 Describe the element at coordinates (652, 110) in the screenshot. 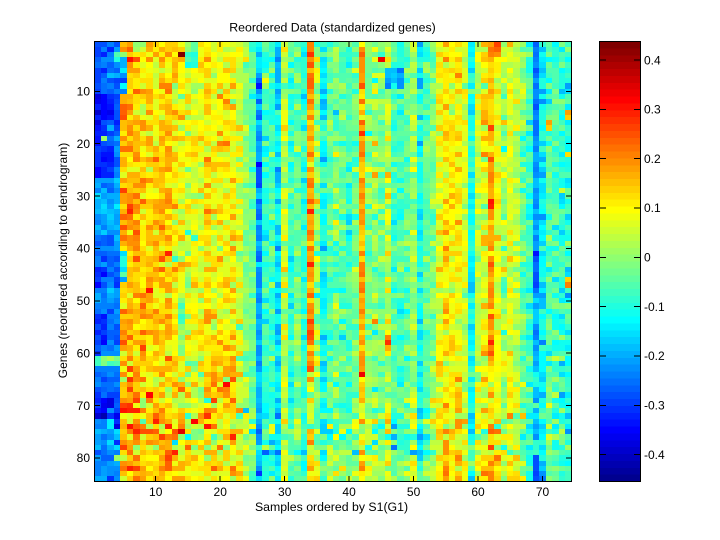

I see `svg-text: 0.3` at that location.